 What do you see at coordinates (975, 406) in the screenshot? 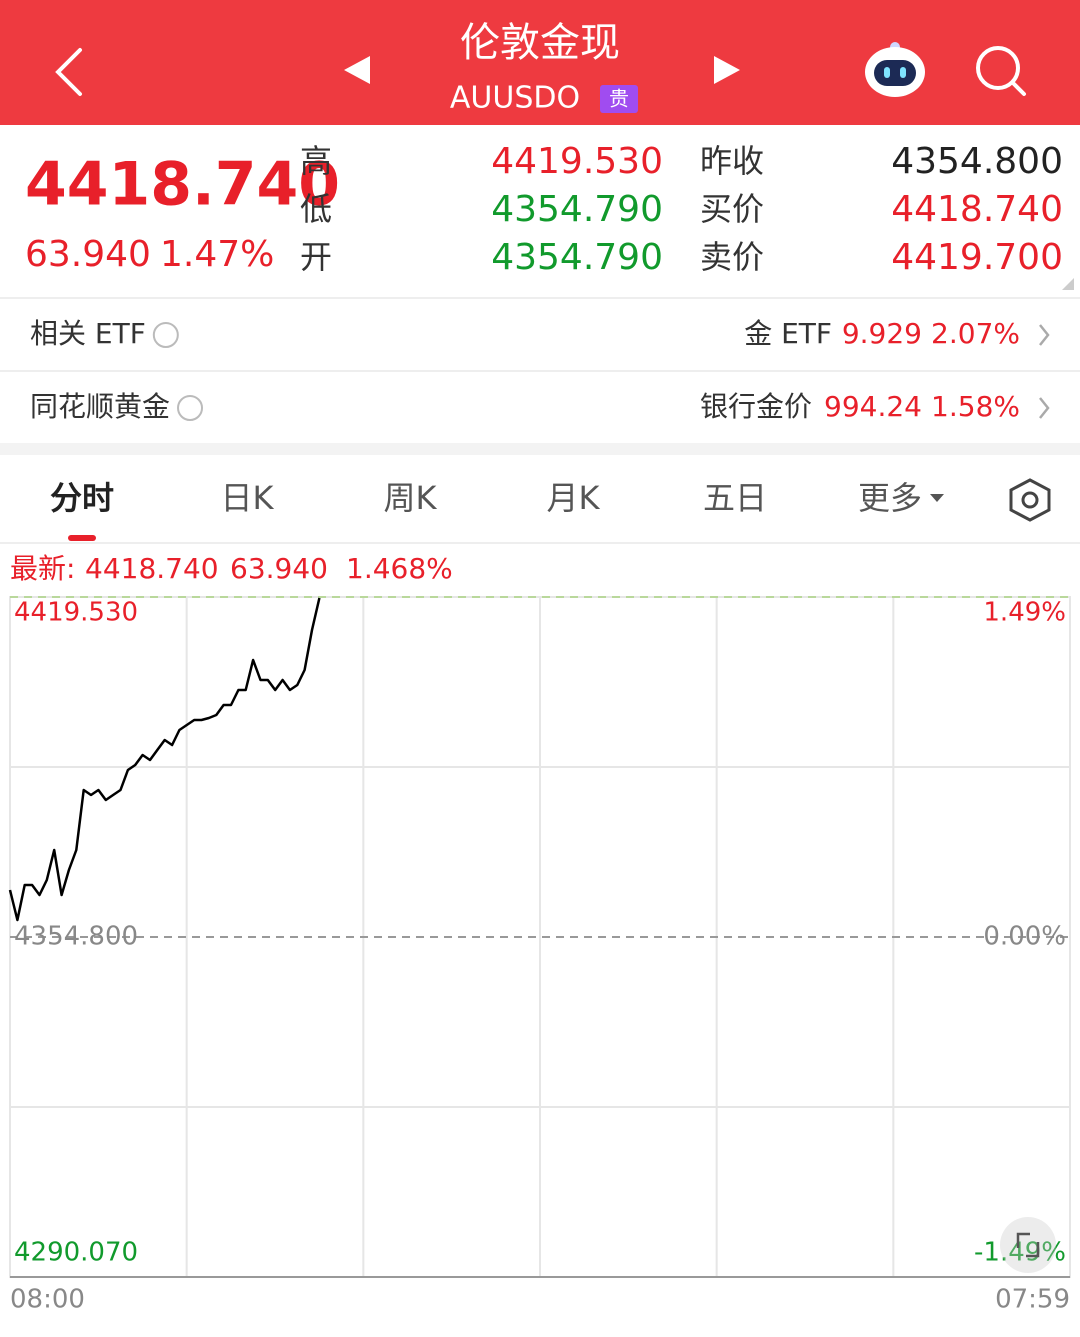
I see `row-pct: 1.58%` at bounding box center [975, 406].